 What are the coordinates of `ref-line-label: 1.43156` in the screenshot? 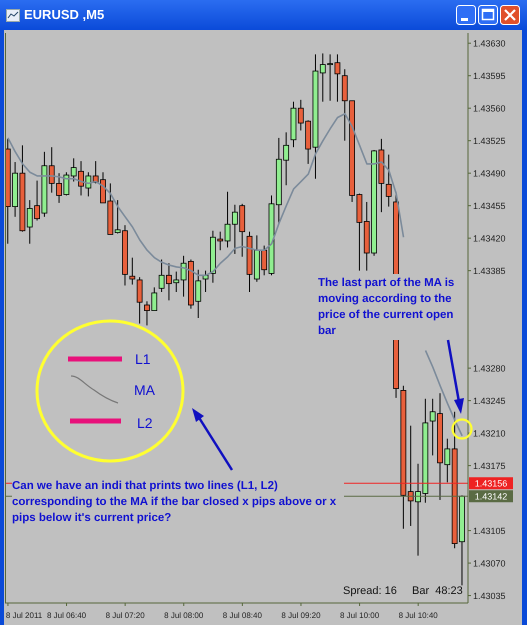 It's located at (491, 483).